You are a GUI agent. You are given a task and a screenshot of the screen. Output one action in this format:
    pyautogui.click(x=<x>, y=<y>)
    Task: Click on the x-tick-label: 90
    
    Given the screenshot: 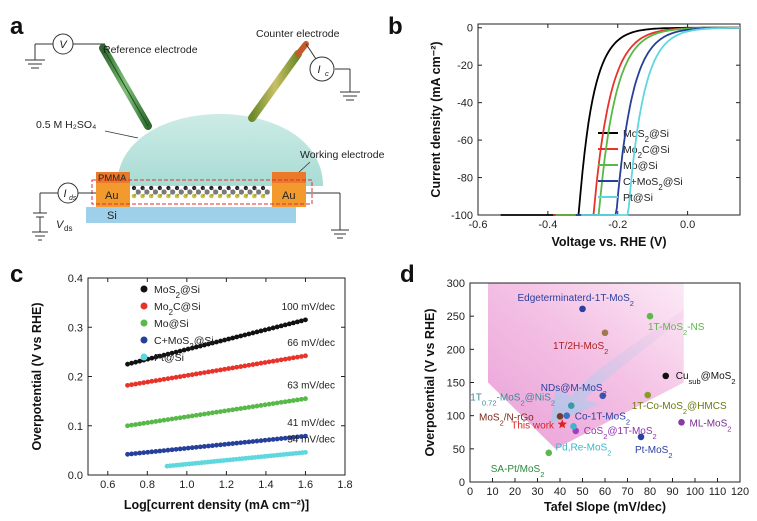 What is the action you would take?
    pyautogui.click(x=672, y=492)
    